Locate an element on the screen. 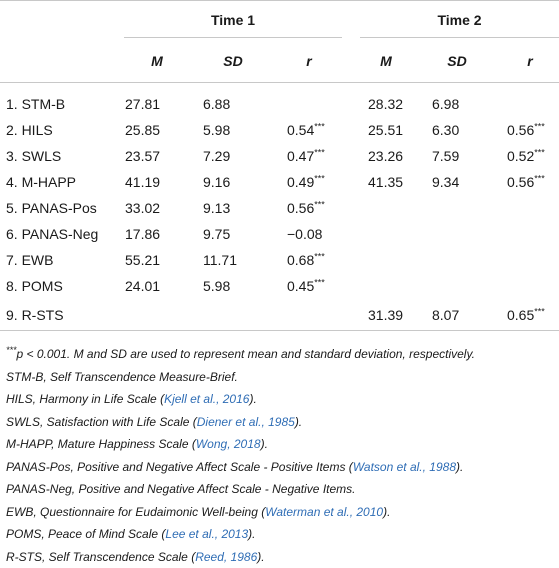 The image size is (559, 568). cell-t2m: 31.39 is located at coordinates (385, 315).